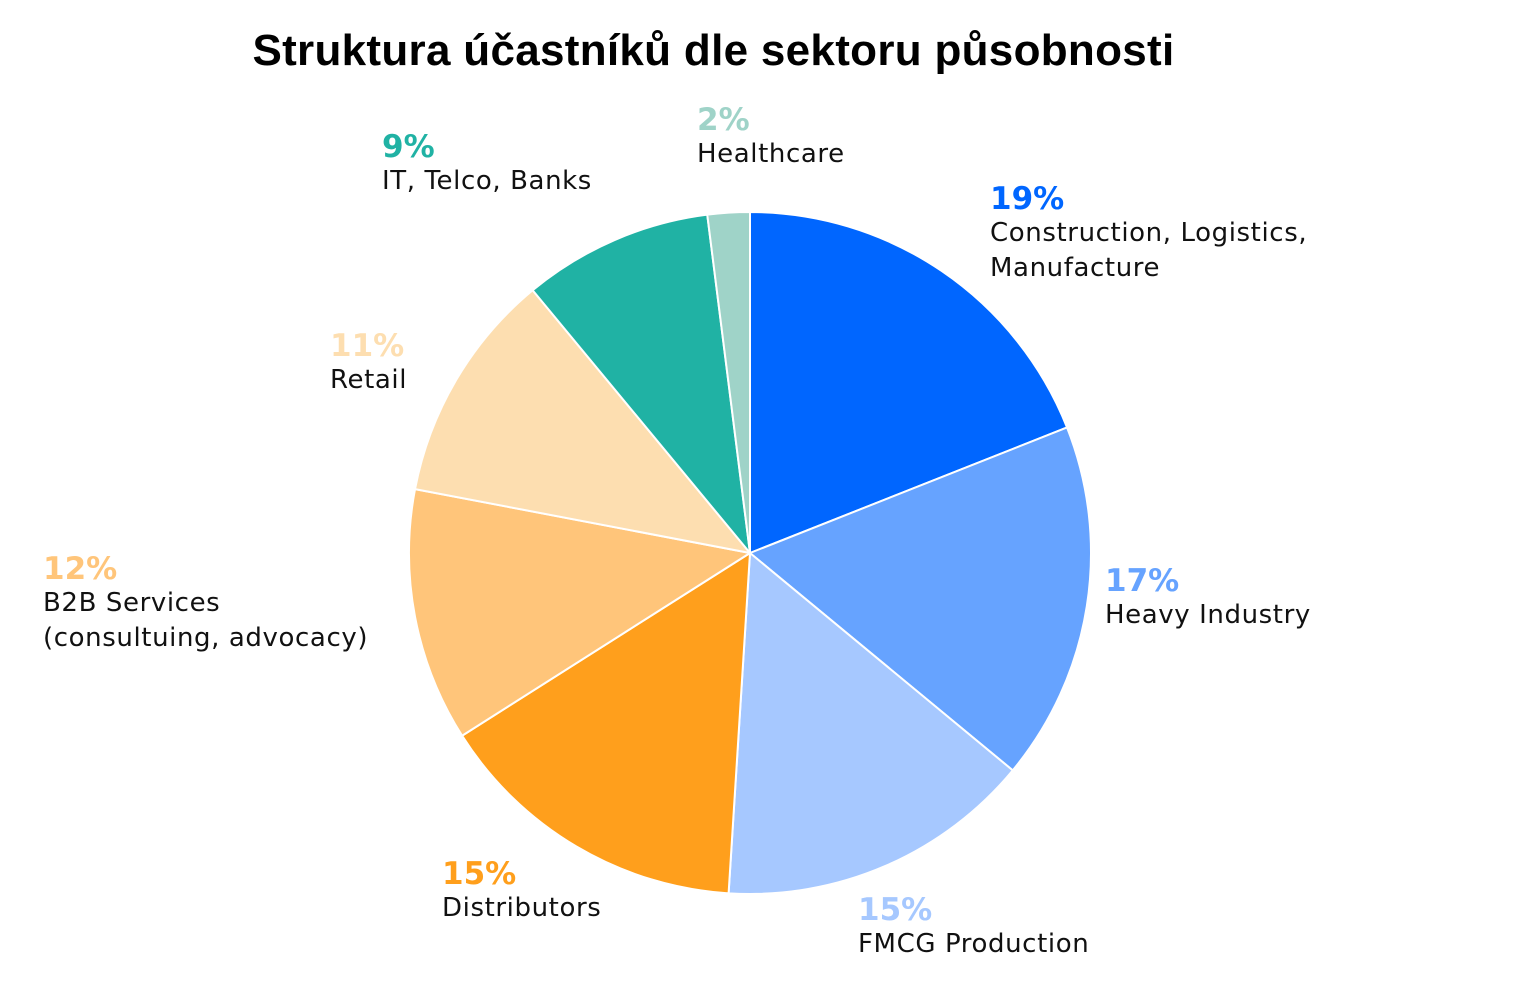  I want to click on slice-label-6: 11% Retail, so click(368, 362).